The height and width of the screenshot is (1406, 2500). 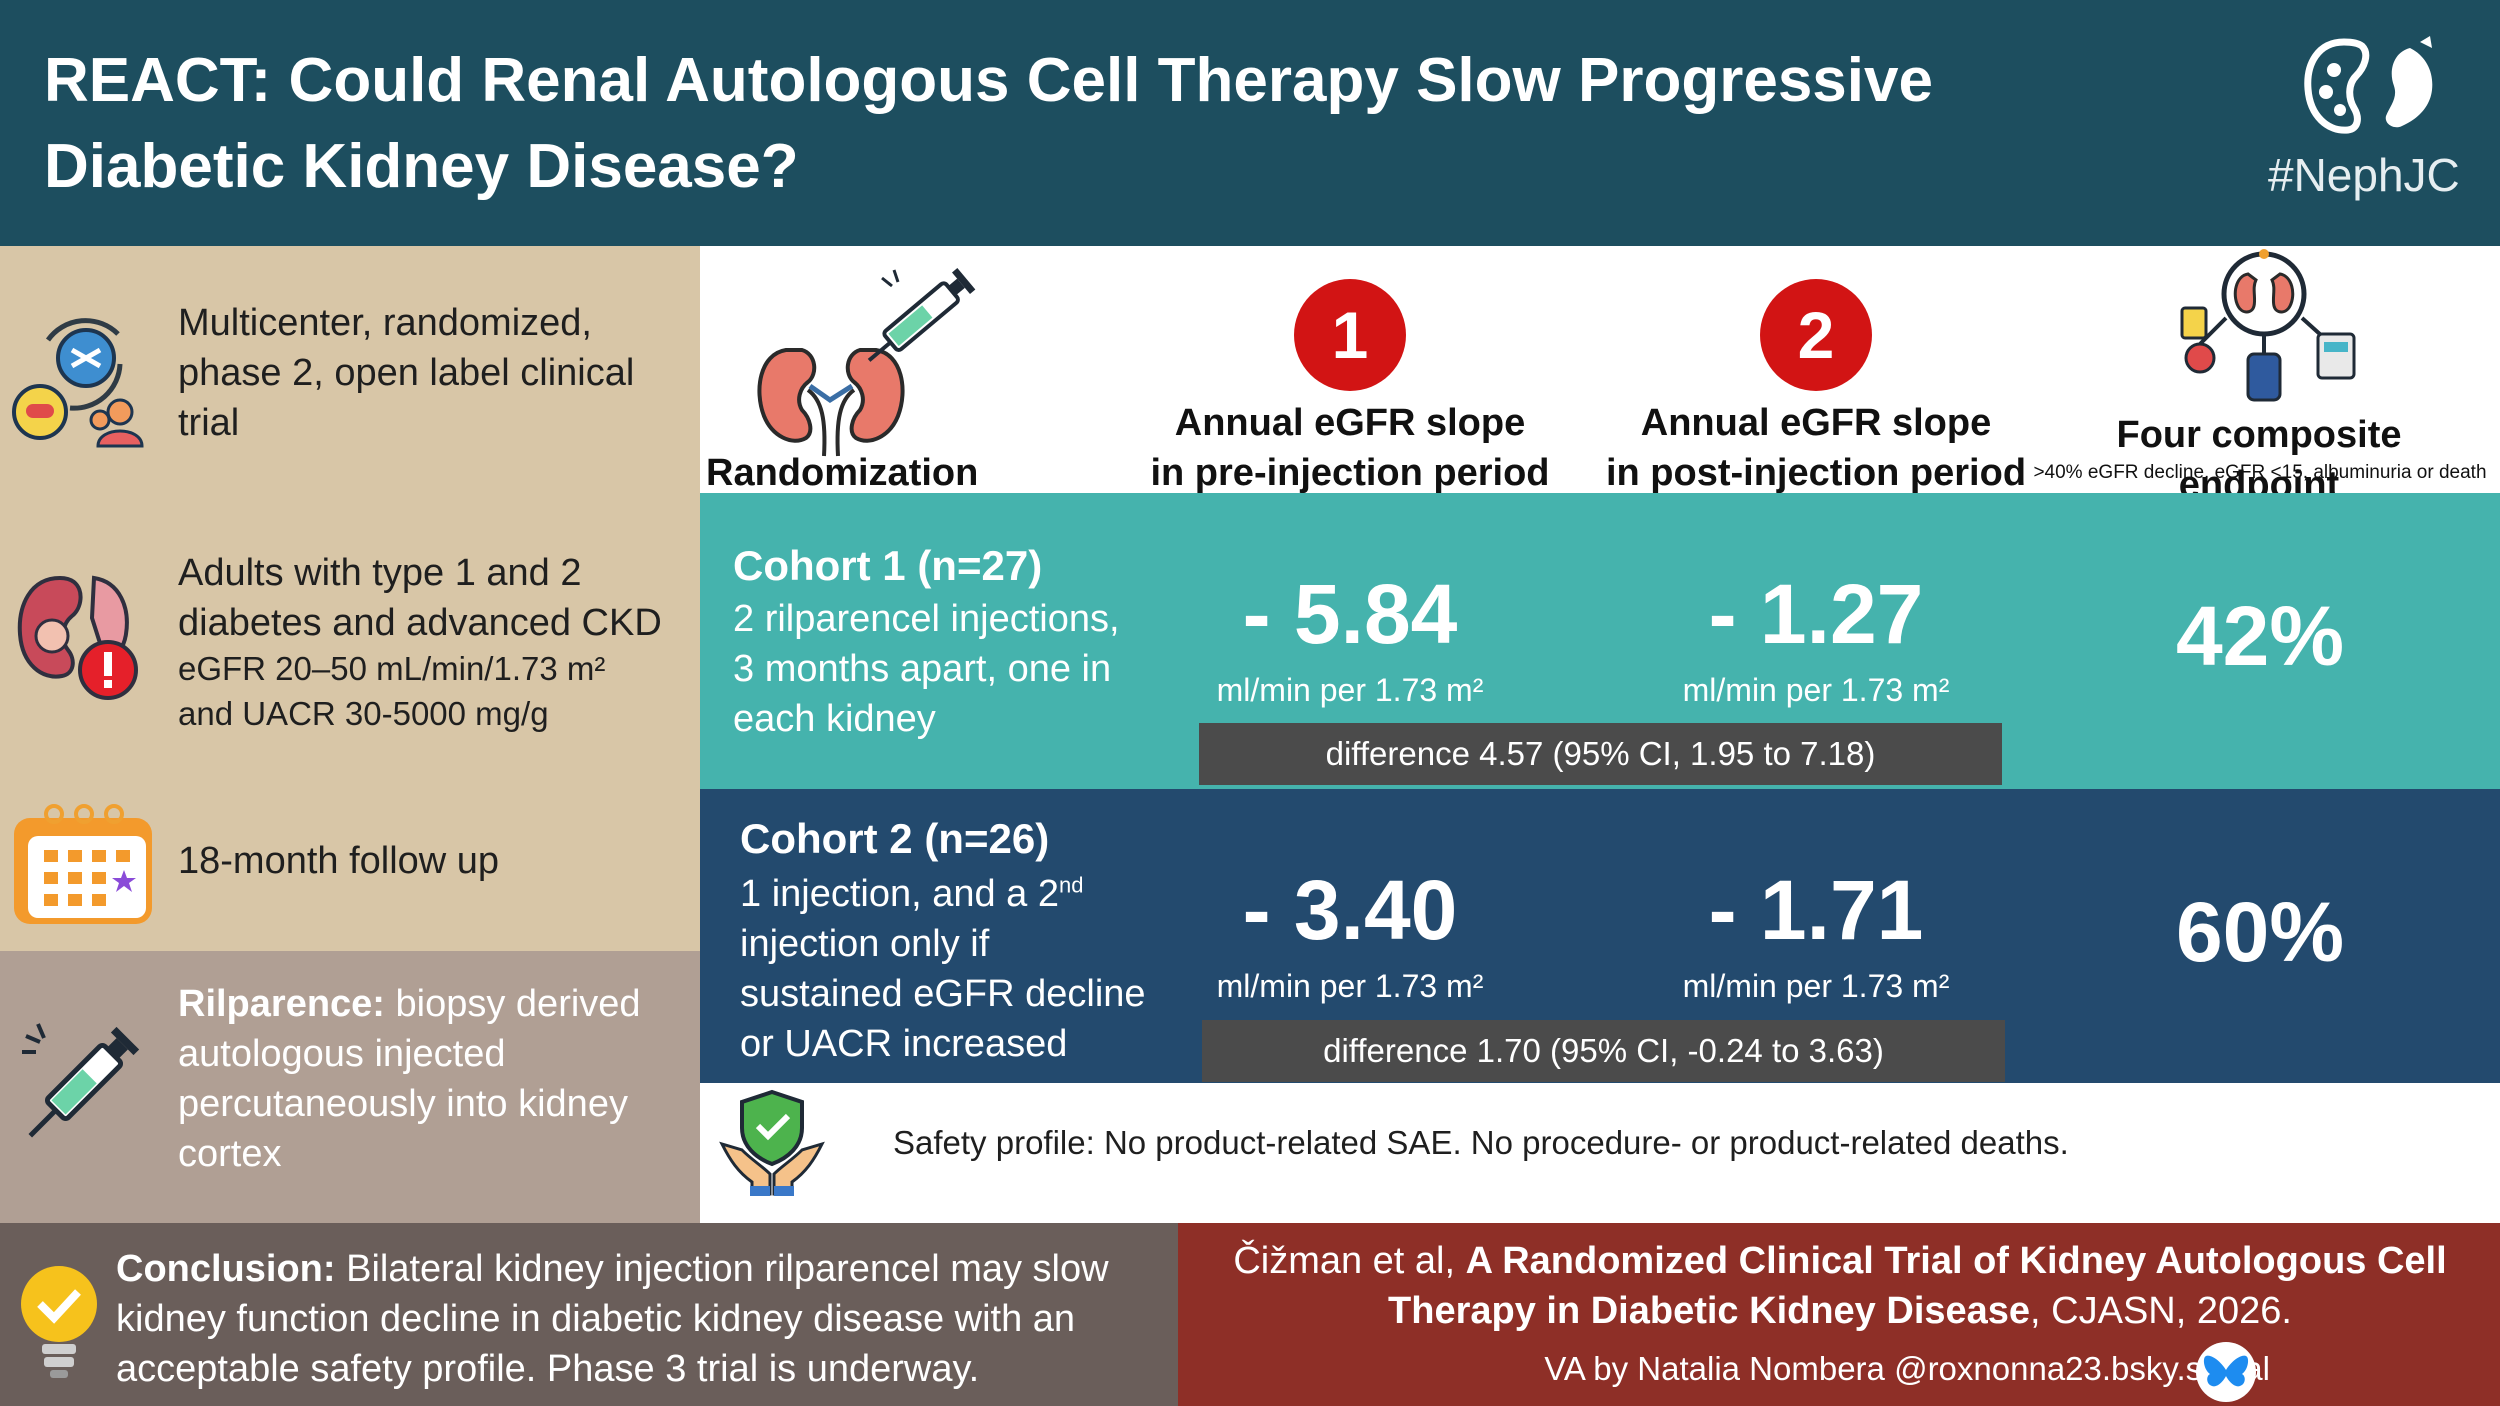 I want to click on safety-row, so click(x=1600, y=1153).